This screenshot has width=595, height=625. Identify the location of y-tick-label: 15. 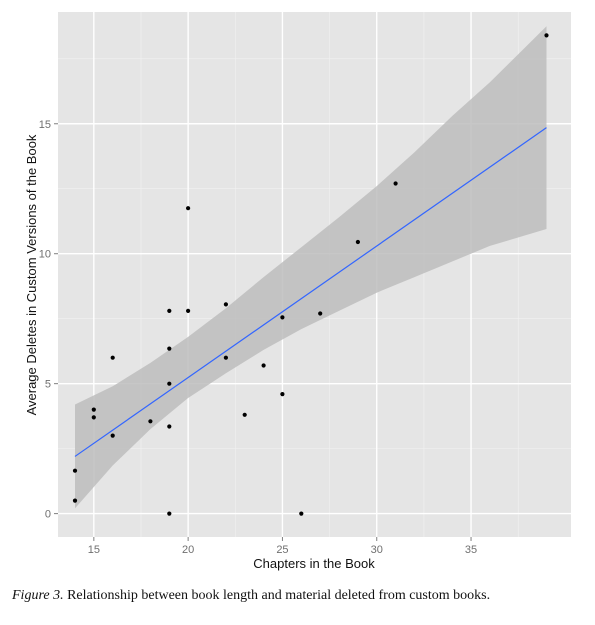
(45, 125).